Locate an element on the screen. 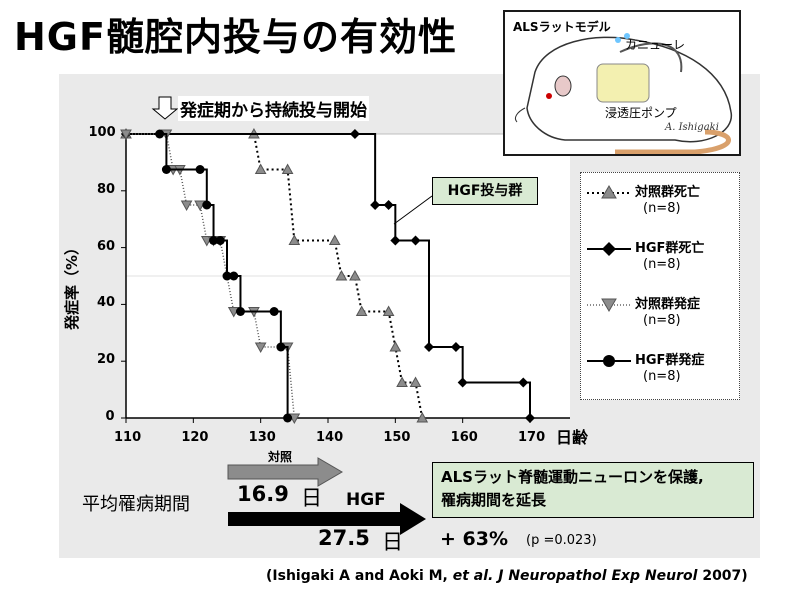 This screenshot has height=592, width=800. illustrator-signature: A. Ishigaki is located at coordinates (692, 127).